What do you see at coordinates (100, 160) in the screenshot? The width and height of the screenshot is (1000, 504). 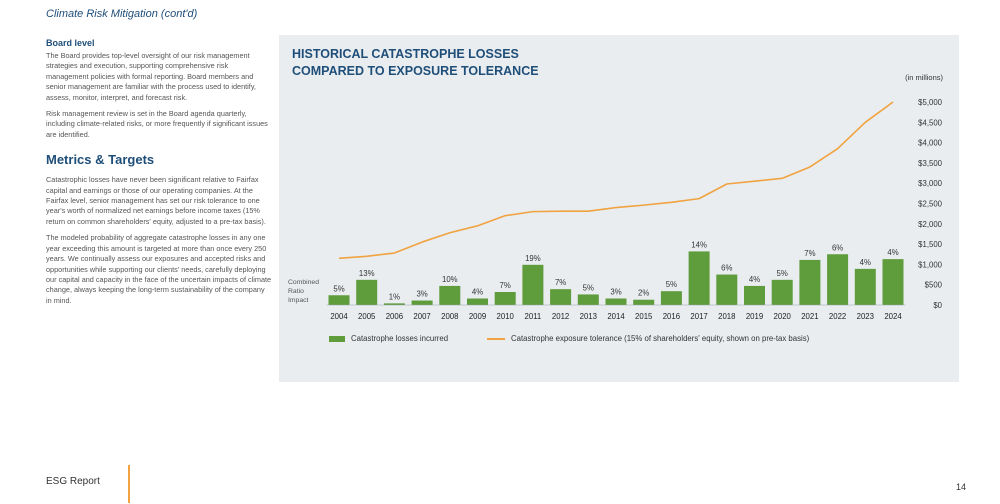 I see `metrics-targets-heading: Metrics & Targets` at bounding box center [100, 160].